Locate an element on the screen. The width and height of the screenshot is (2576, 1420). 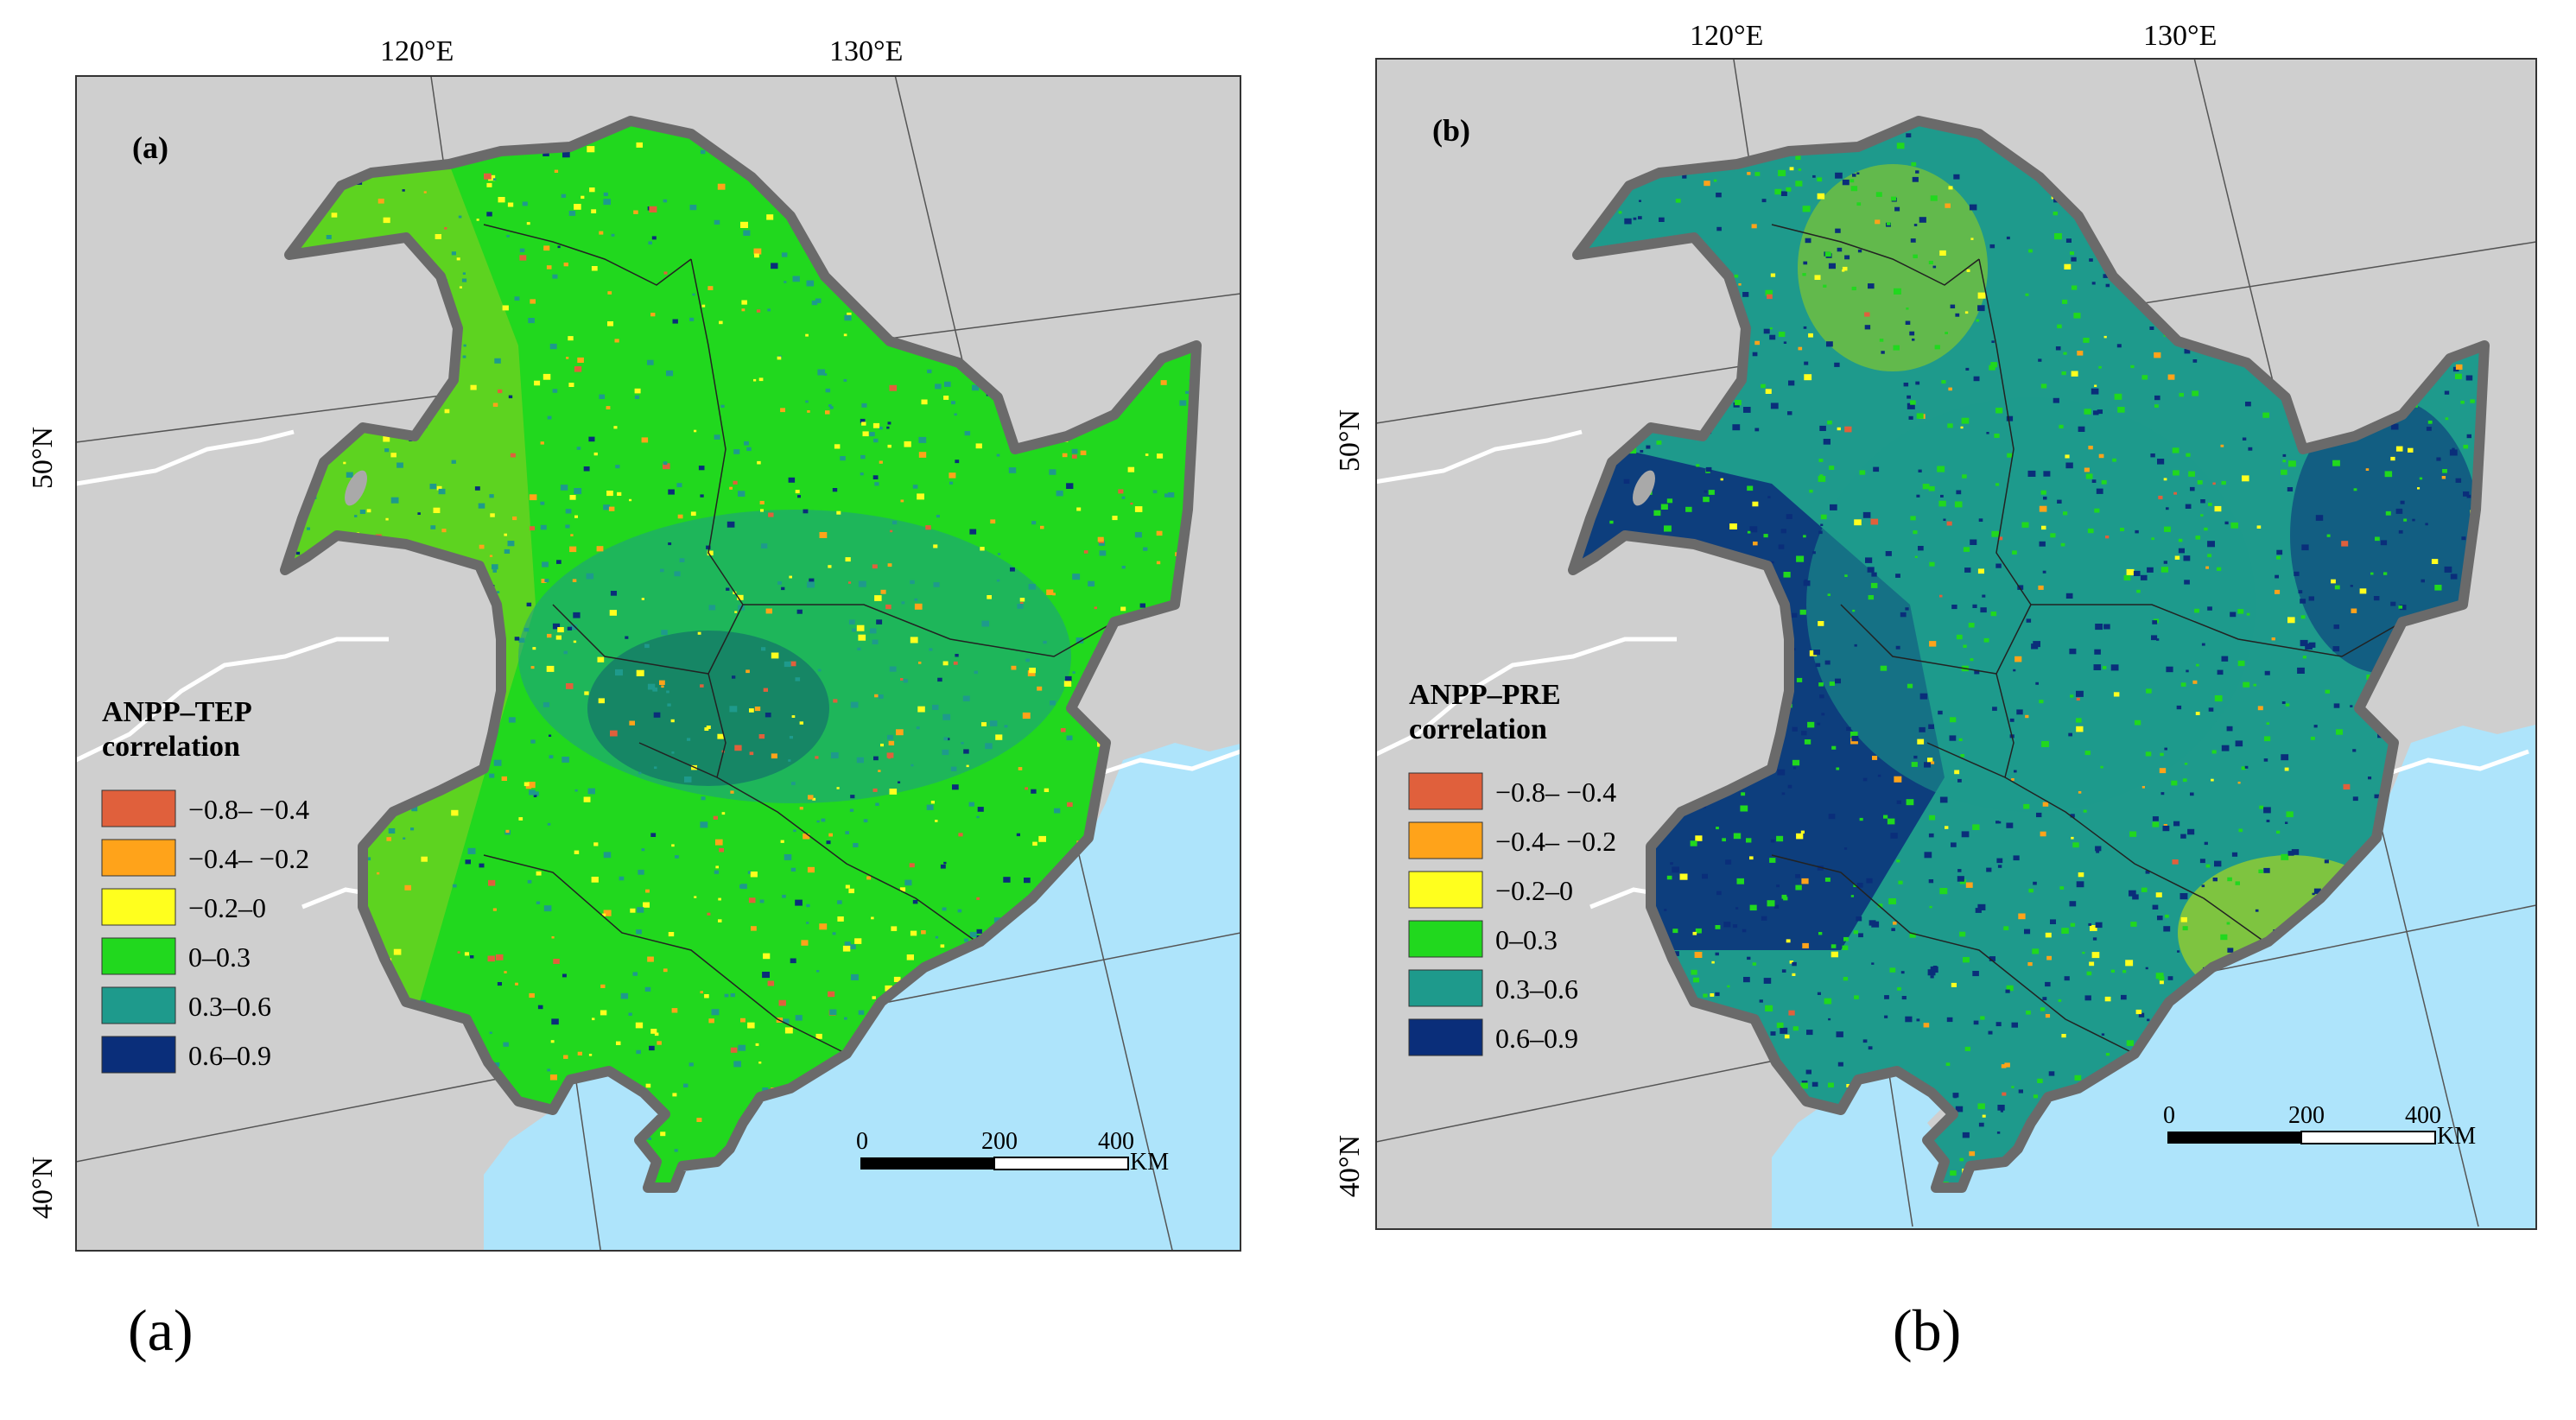
inner-panel-label: (a) is located at coordinates (150, 147).